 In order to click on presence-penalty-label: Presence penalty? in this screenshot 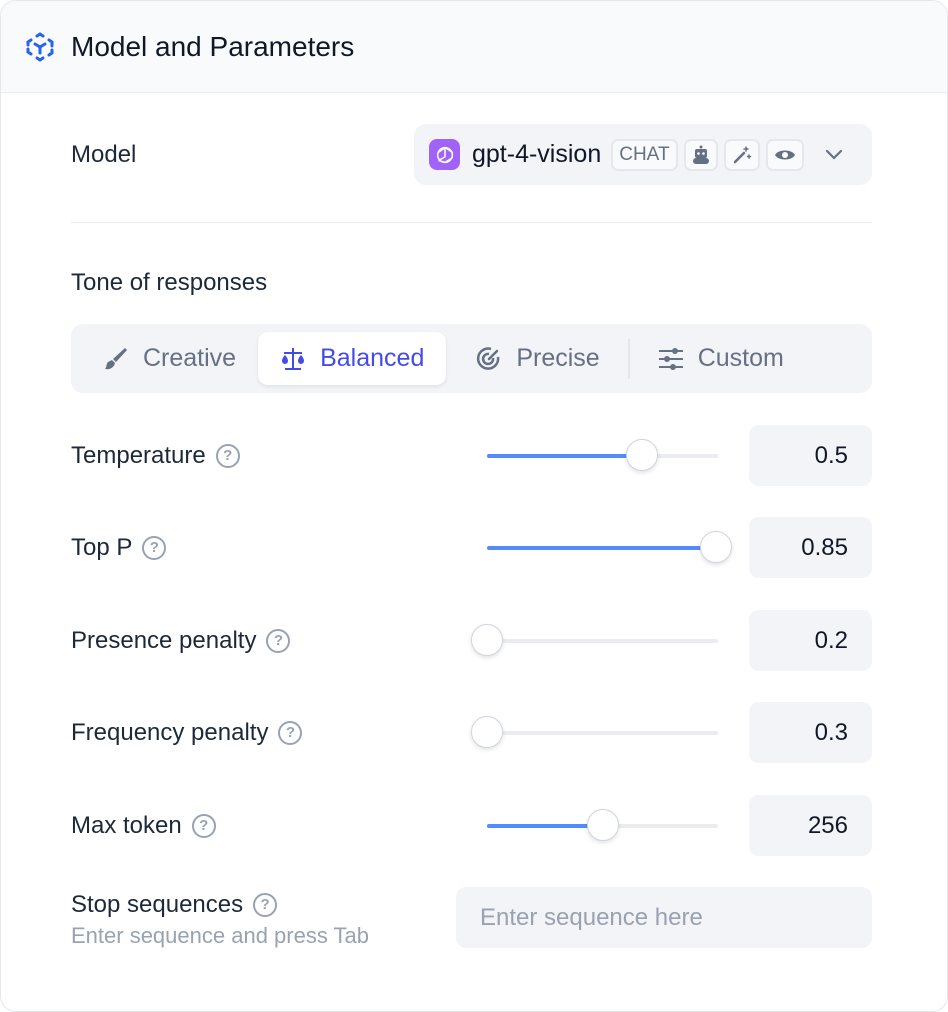, I will do `click(181, 640)`.